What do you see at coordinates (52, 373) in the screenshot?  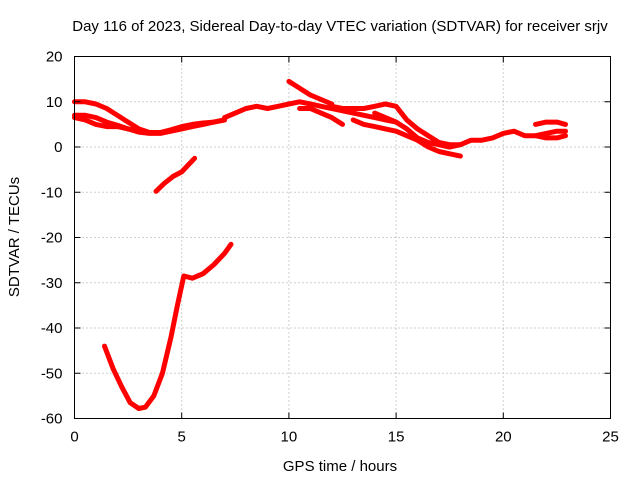 I see `y-tick-label: -50` at bounding box center [52, 373].